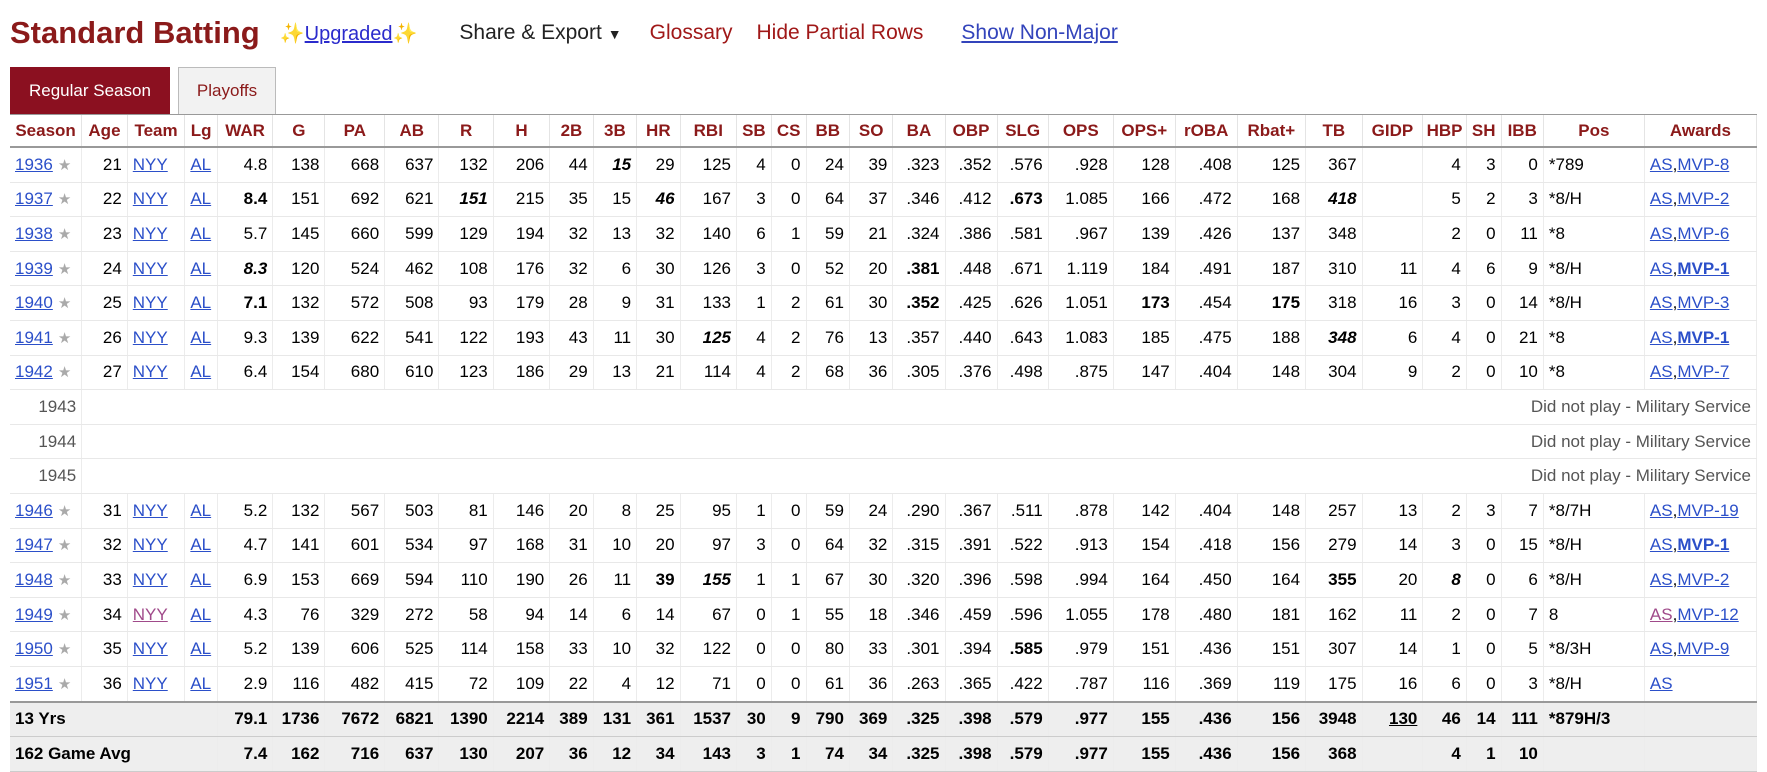 The image size is (1767, 772). What do you see at coordinates (1272, 131) in the screenshot?
I see `column-header-rbat-plus: Rbat+` at bounding box center [1272, 131].